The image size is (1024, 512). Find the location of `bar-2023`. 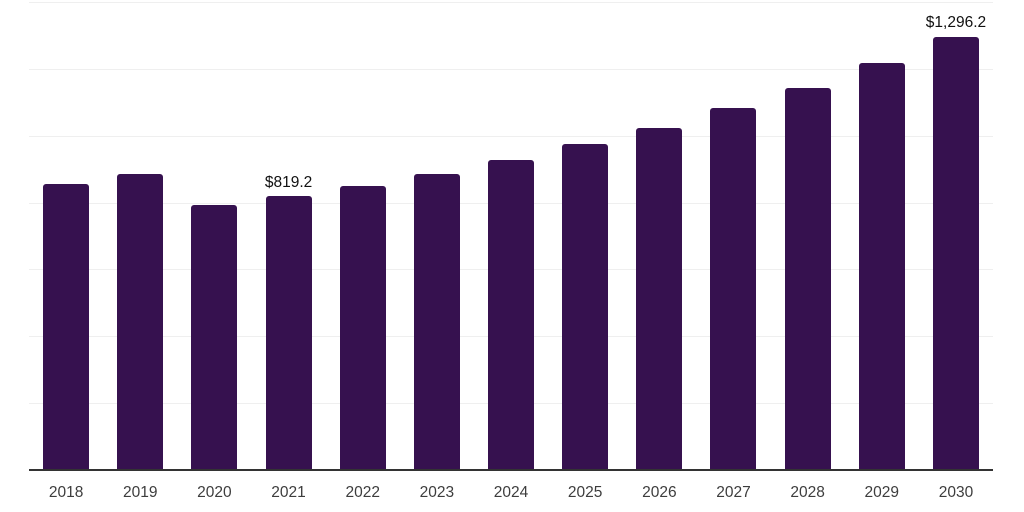

bar-2023 is located at coordinates (436, 321).